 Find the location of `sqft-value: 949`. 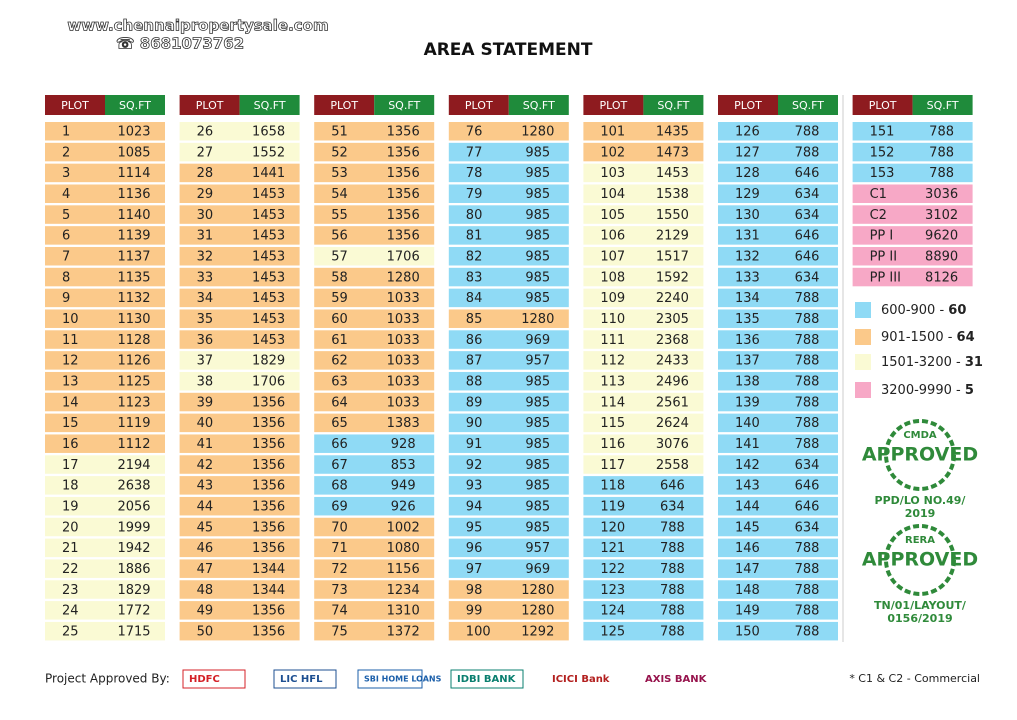

sqft-value: 949 is located at coordinates (403, 486).